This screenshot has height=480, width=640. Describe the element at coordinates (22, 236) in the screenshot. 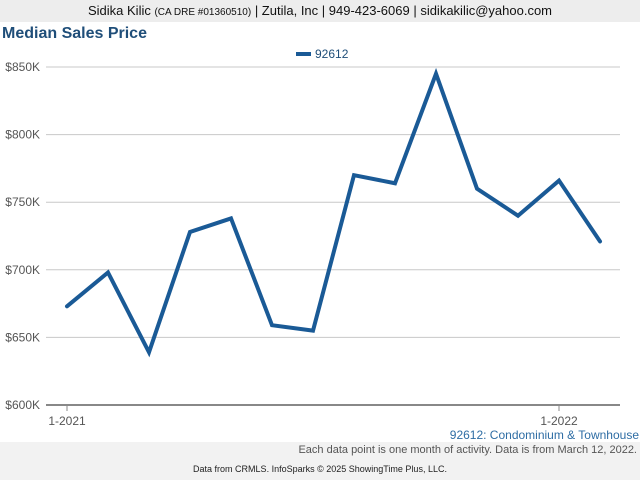

I see `y-axis-tick-labels: $600K $650K $700K $750K $800K $850K` at that location.